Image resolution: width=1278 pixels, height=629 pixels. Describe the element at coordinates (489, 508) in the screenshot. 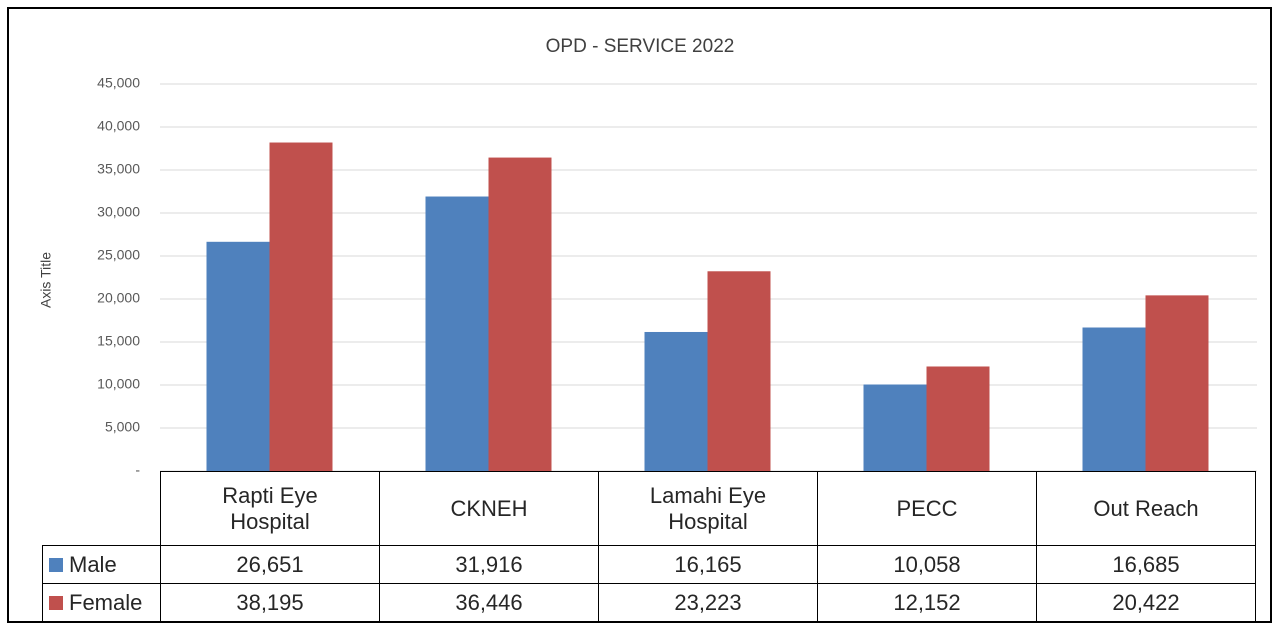

I see `category-cell: CKNEH` at that location.